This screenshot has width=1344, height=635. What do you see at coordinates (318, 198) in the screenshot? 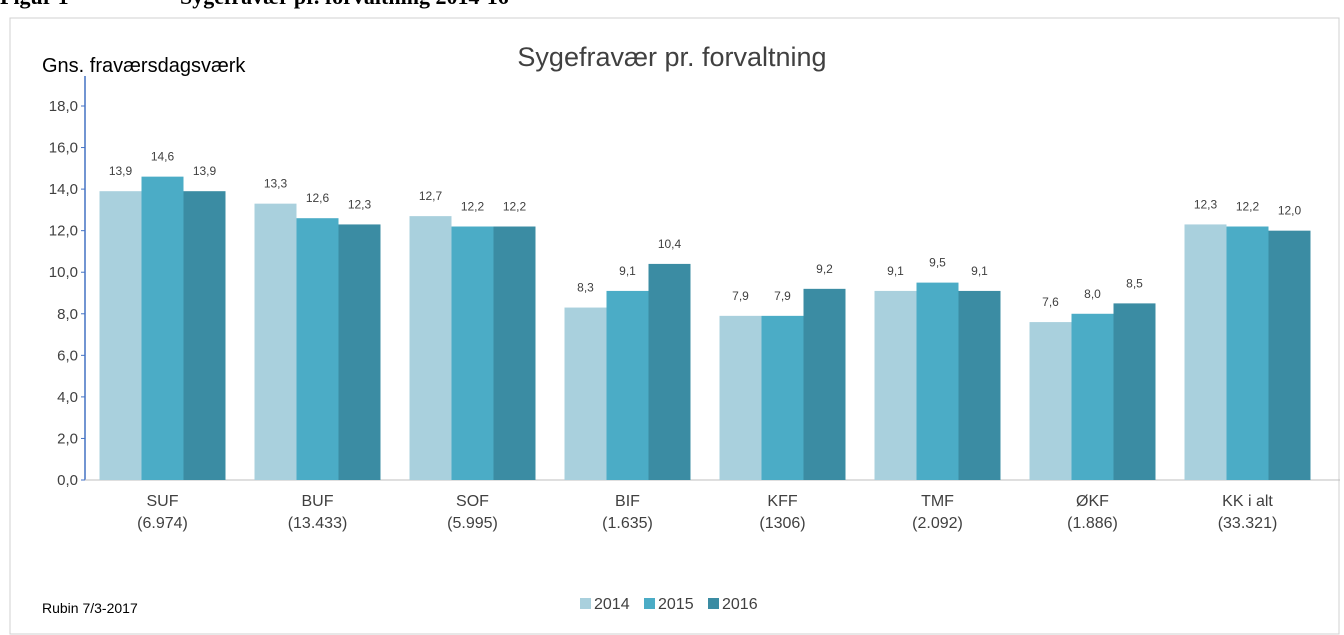
I see `value-label: 12,6` at bounding box center [318, 198].